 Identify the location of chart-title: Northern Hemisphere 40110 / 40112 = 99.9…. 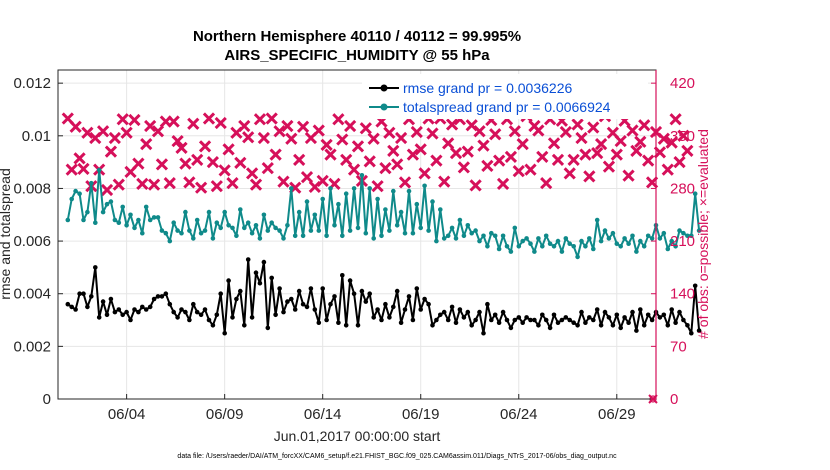
(357, 36).